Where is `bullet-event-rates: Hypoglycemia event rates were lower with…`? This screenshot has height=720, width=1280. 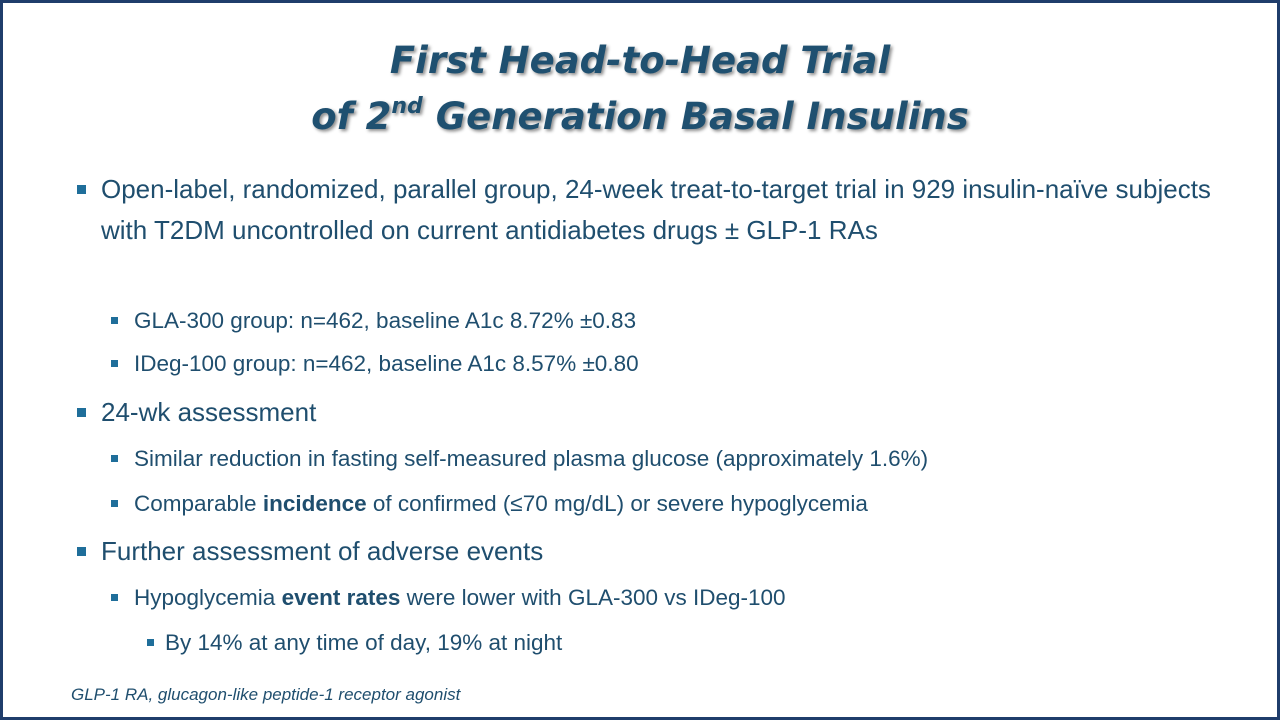
bullet-event-rates: Hypoglycemia event rates were lower with… is located at coordinates (661, 598).